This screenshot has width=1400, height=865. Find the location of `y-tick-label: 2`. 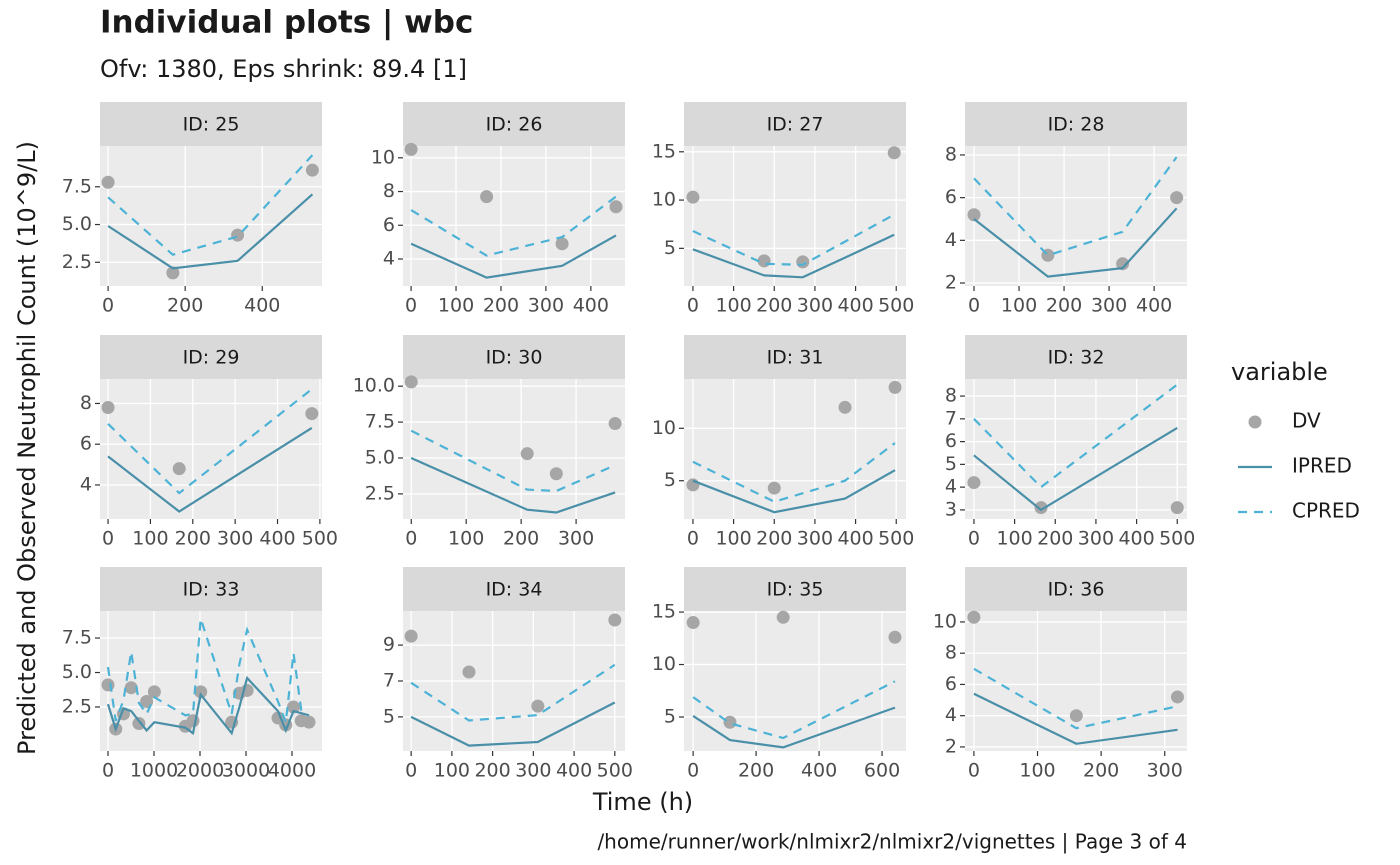

y-tick-label: 2 is located at coordinates (951, 746).